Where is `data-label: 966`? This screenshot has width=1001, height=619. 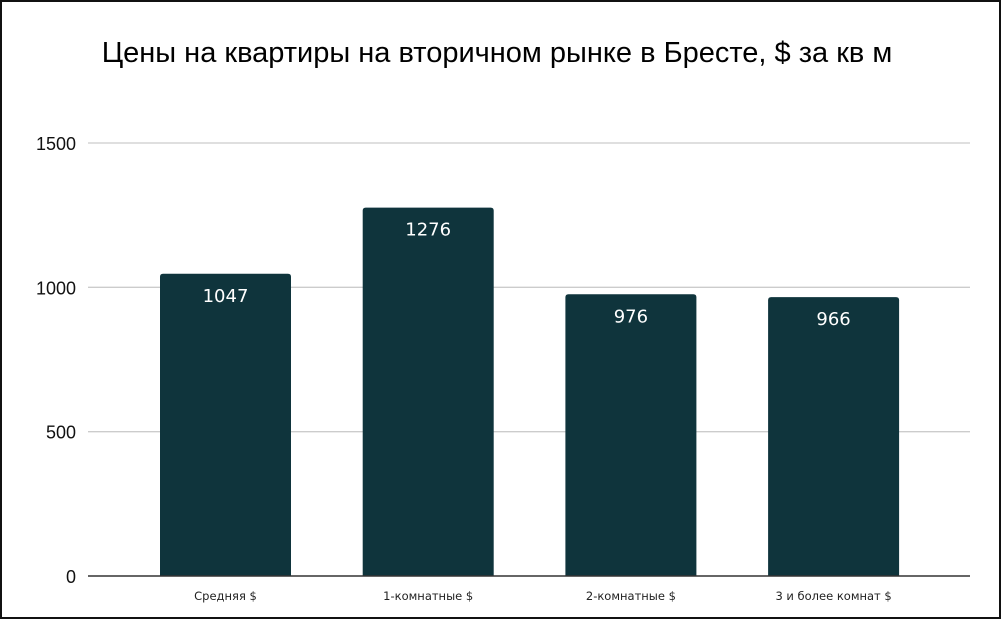 data-label: 966 is located at coordinates (833, 319).